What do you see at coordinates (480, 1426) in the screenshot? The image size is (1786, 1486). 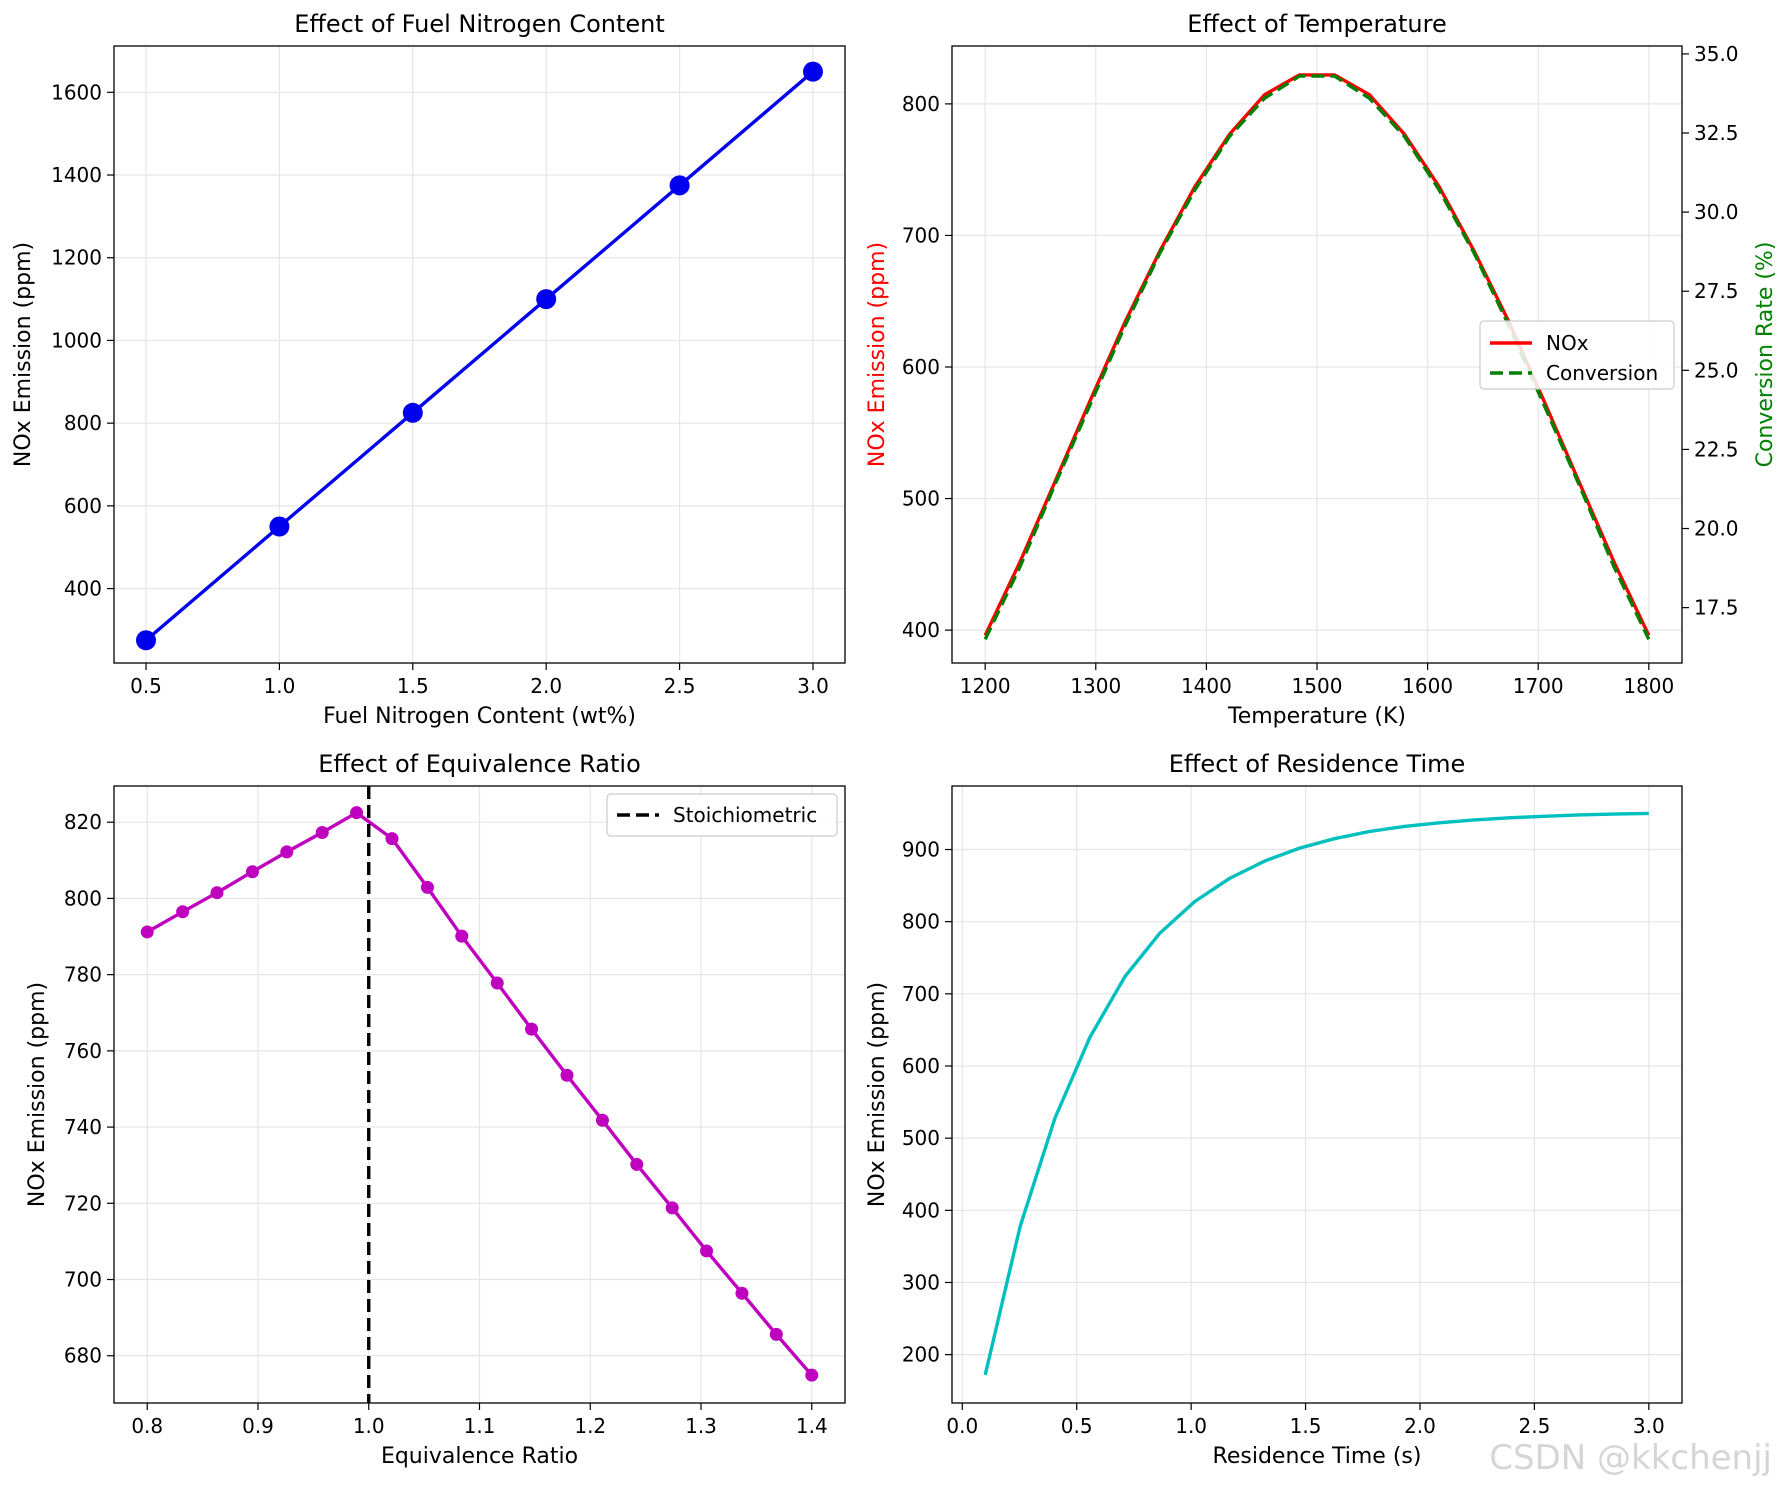 I see `x-tick-label: 1.1` at bounding box center [480, 1426].